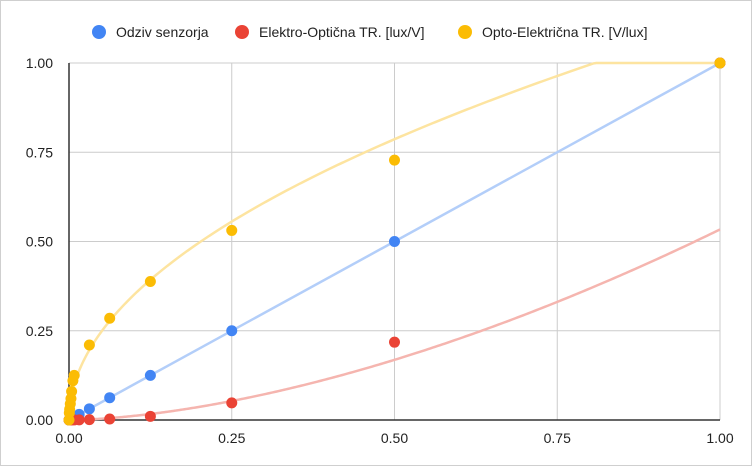 The width and height of the screenshot is (752, 470). I want to click on y-tick-label: 1.00, so click(39, 63).